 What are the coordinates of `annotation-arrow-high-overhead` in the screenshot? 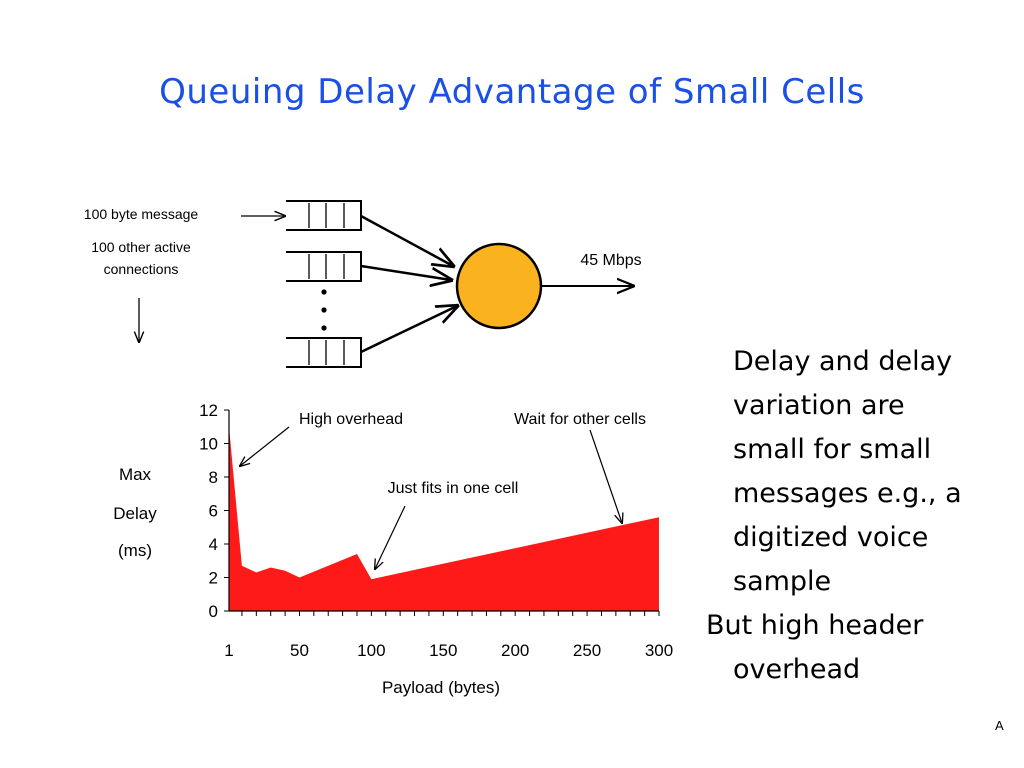 It's located at (265, 446).